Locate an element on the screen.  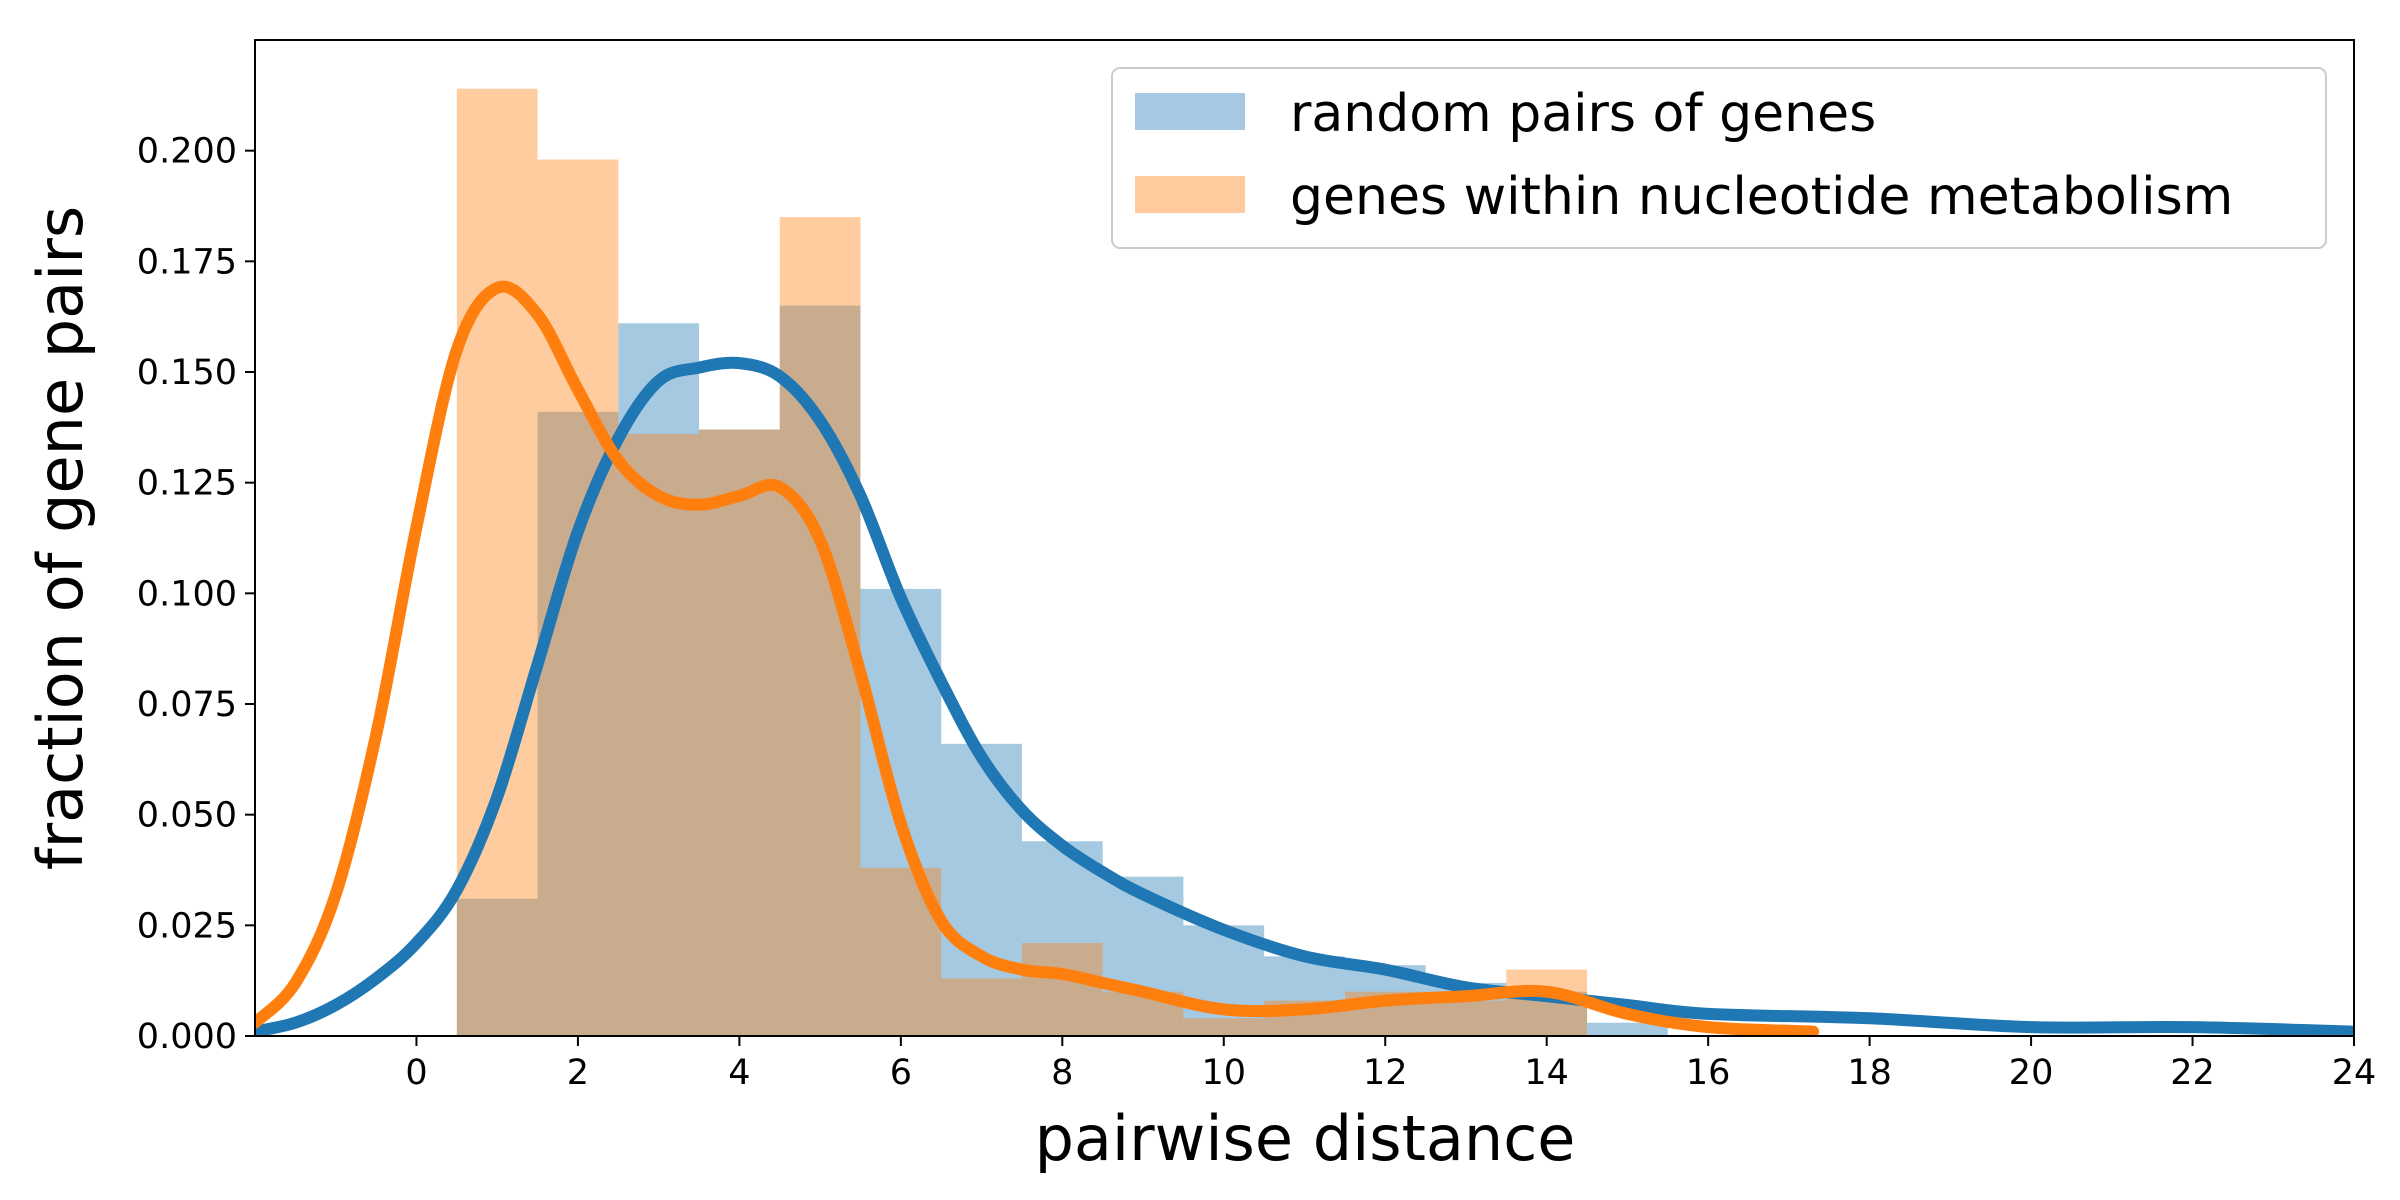
legend-swatch-nucleotide-metabolism is located at coordinates (1190, 194).